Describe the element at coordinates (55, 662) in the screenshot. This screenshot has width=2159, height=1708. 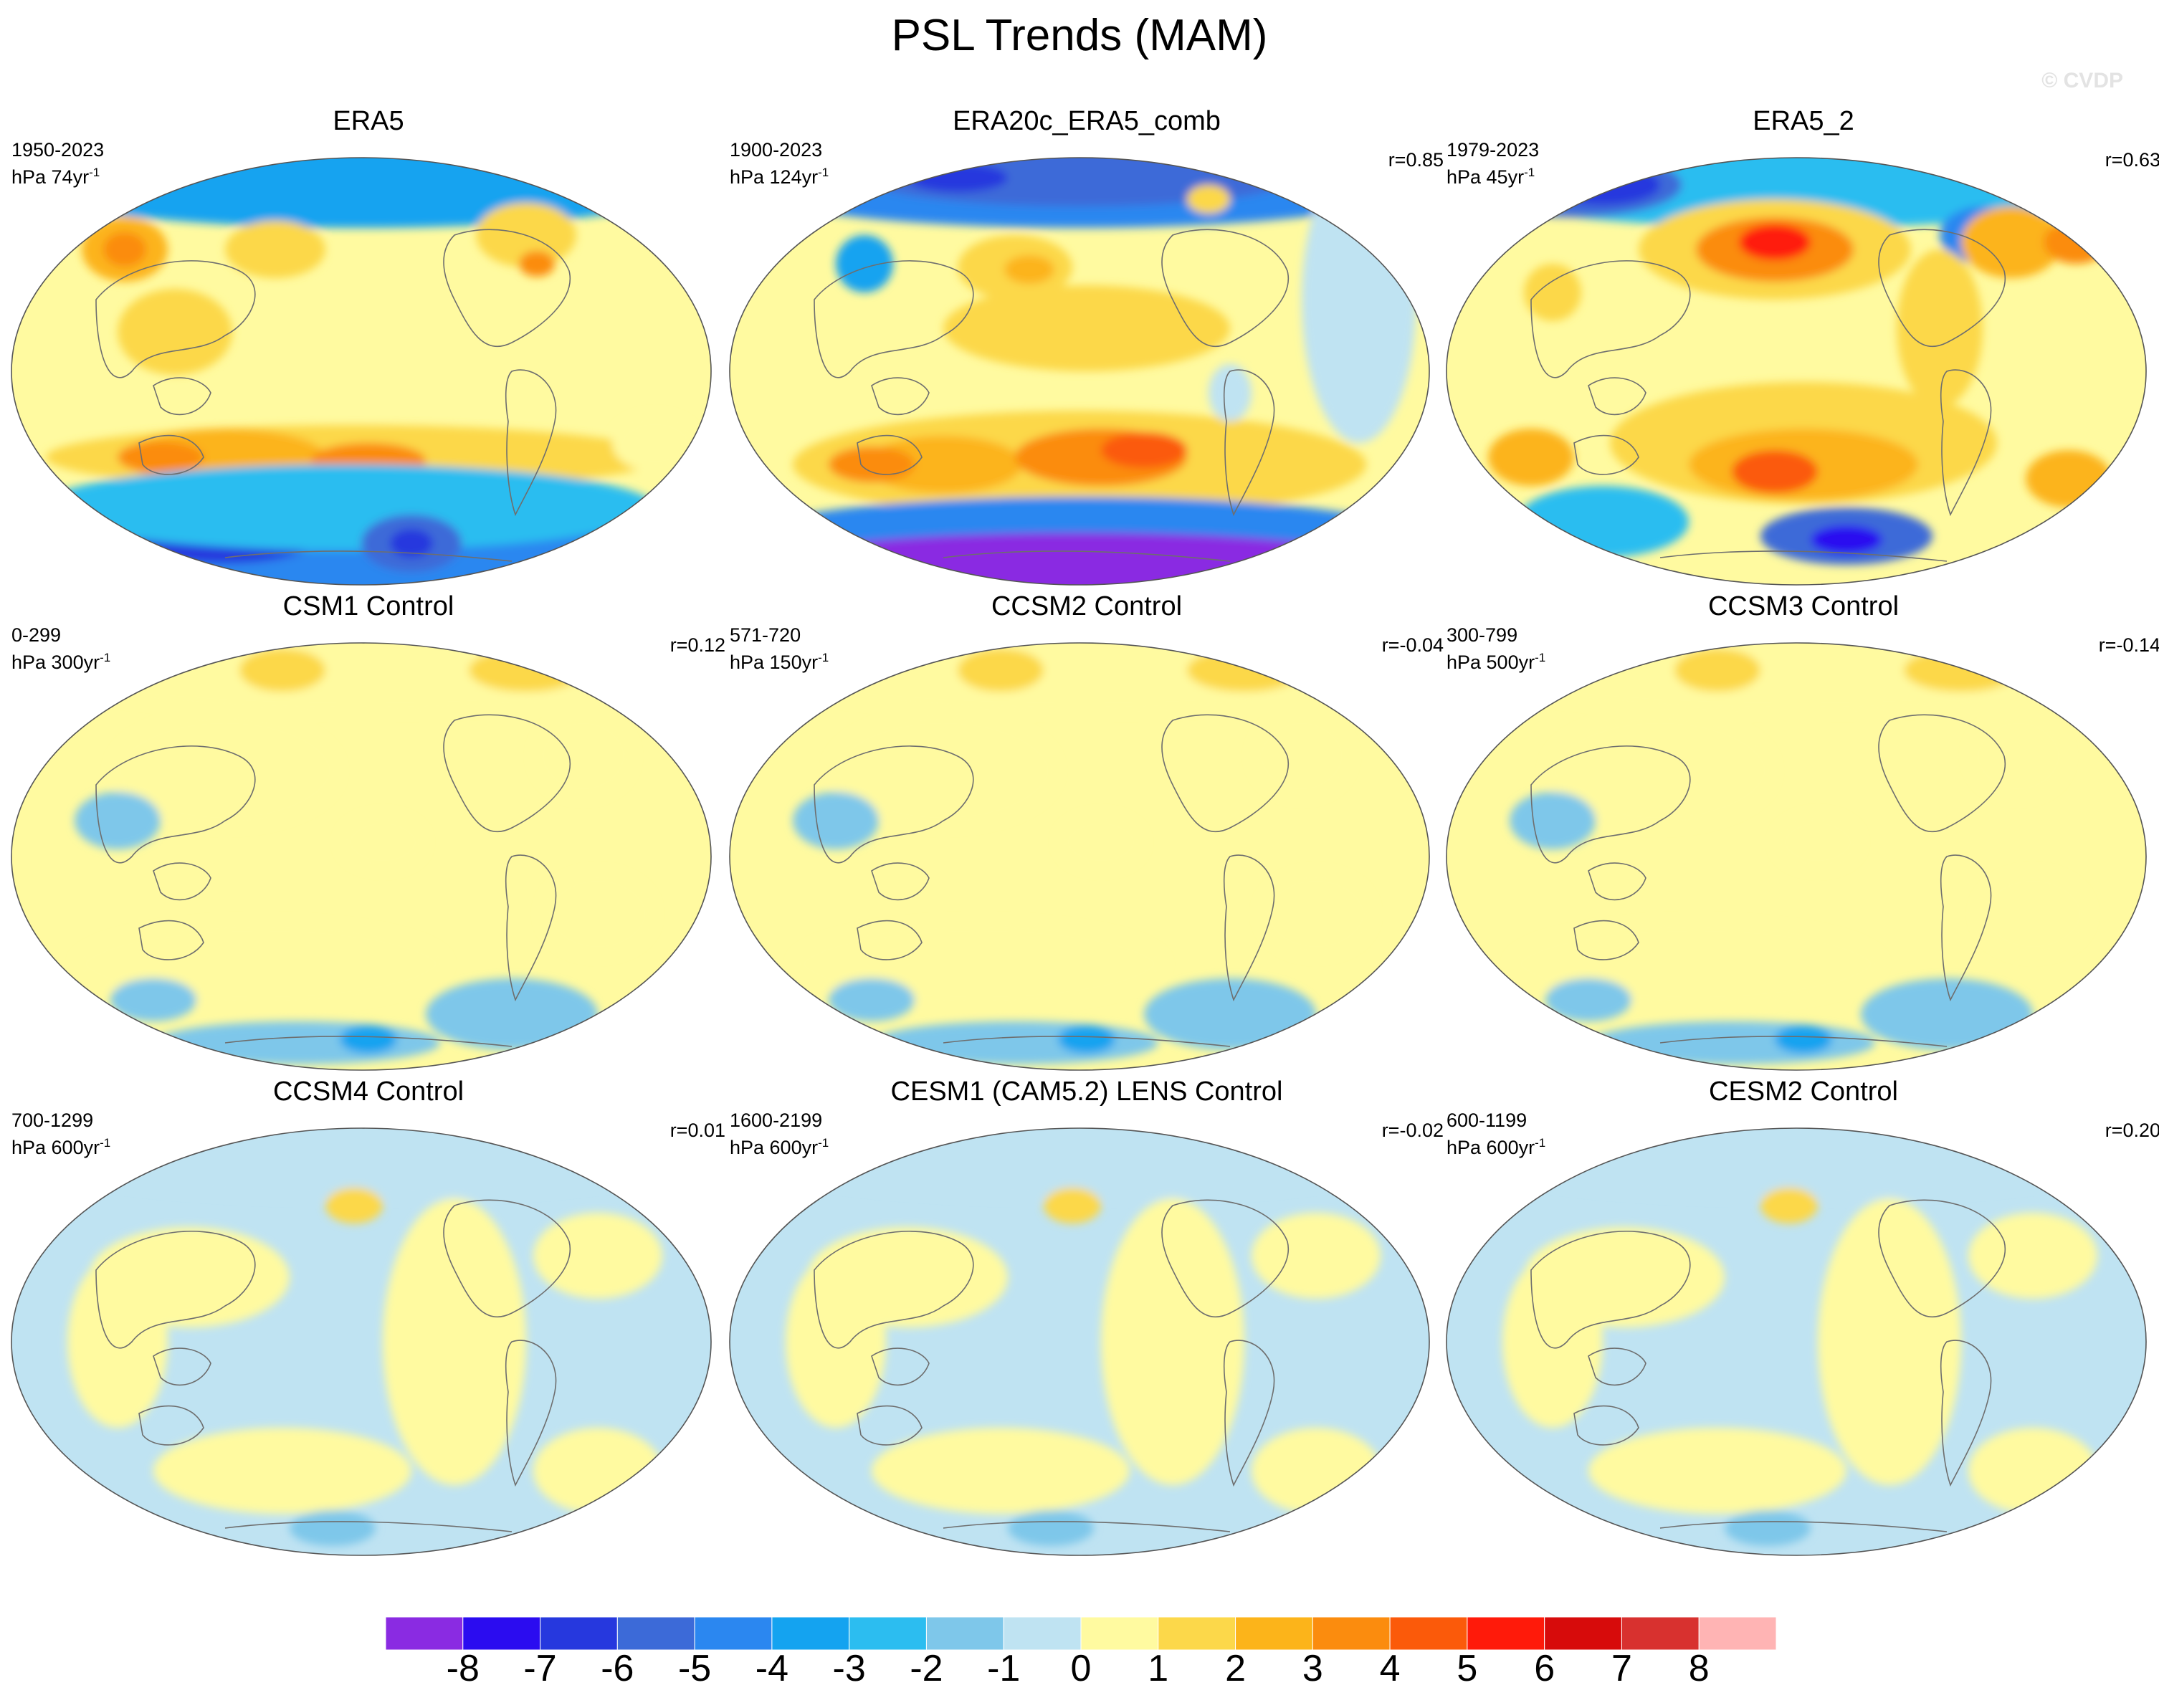
I see `panel-units-text: hPa 300yr` at that location.